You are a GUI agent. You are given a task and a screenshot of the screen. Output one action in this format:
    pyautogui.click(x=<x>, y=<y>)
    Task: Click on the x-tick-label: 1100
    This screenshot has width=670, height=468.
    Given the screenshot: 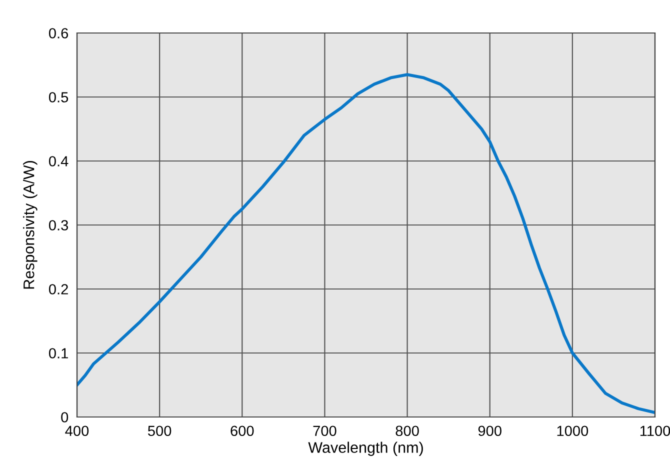 What is the action you would take?
    pyautogui.click(x=655, y=431)
    